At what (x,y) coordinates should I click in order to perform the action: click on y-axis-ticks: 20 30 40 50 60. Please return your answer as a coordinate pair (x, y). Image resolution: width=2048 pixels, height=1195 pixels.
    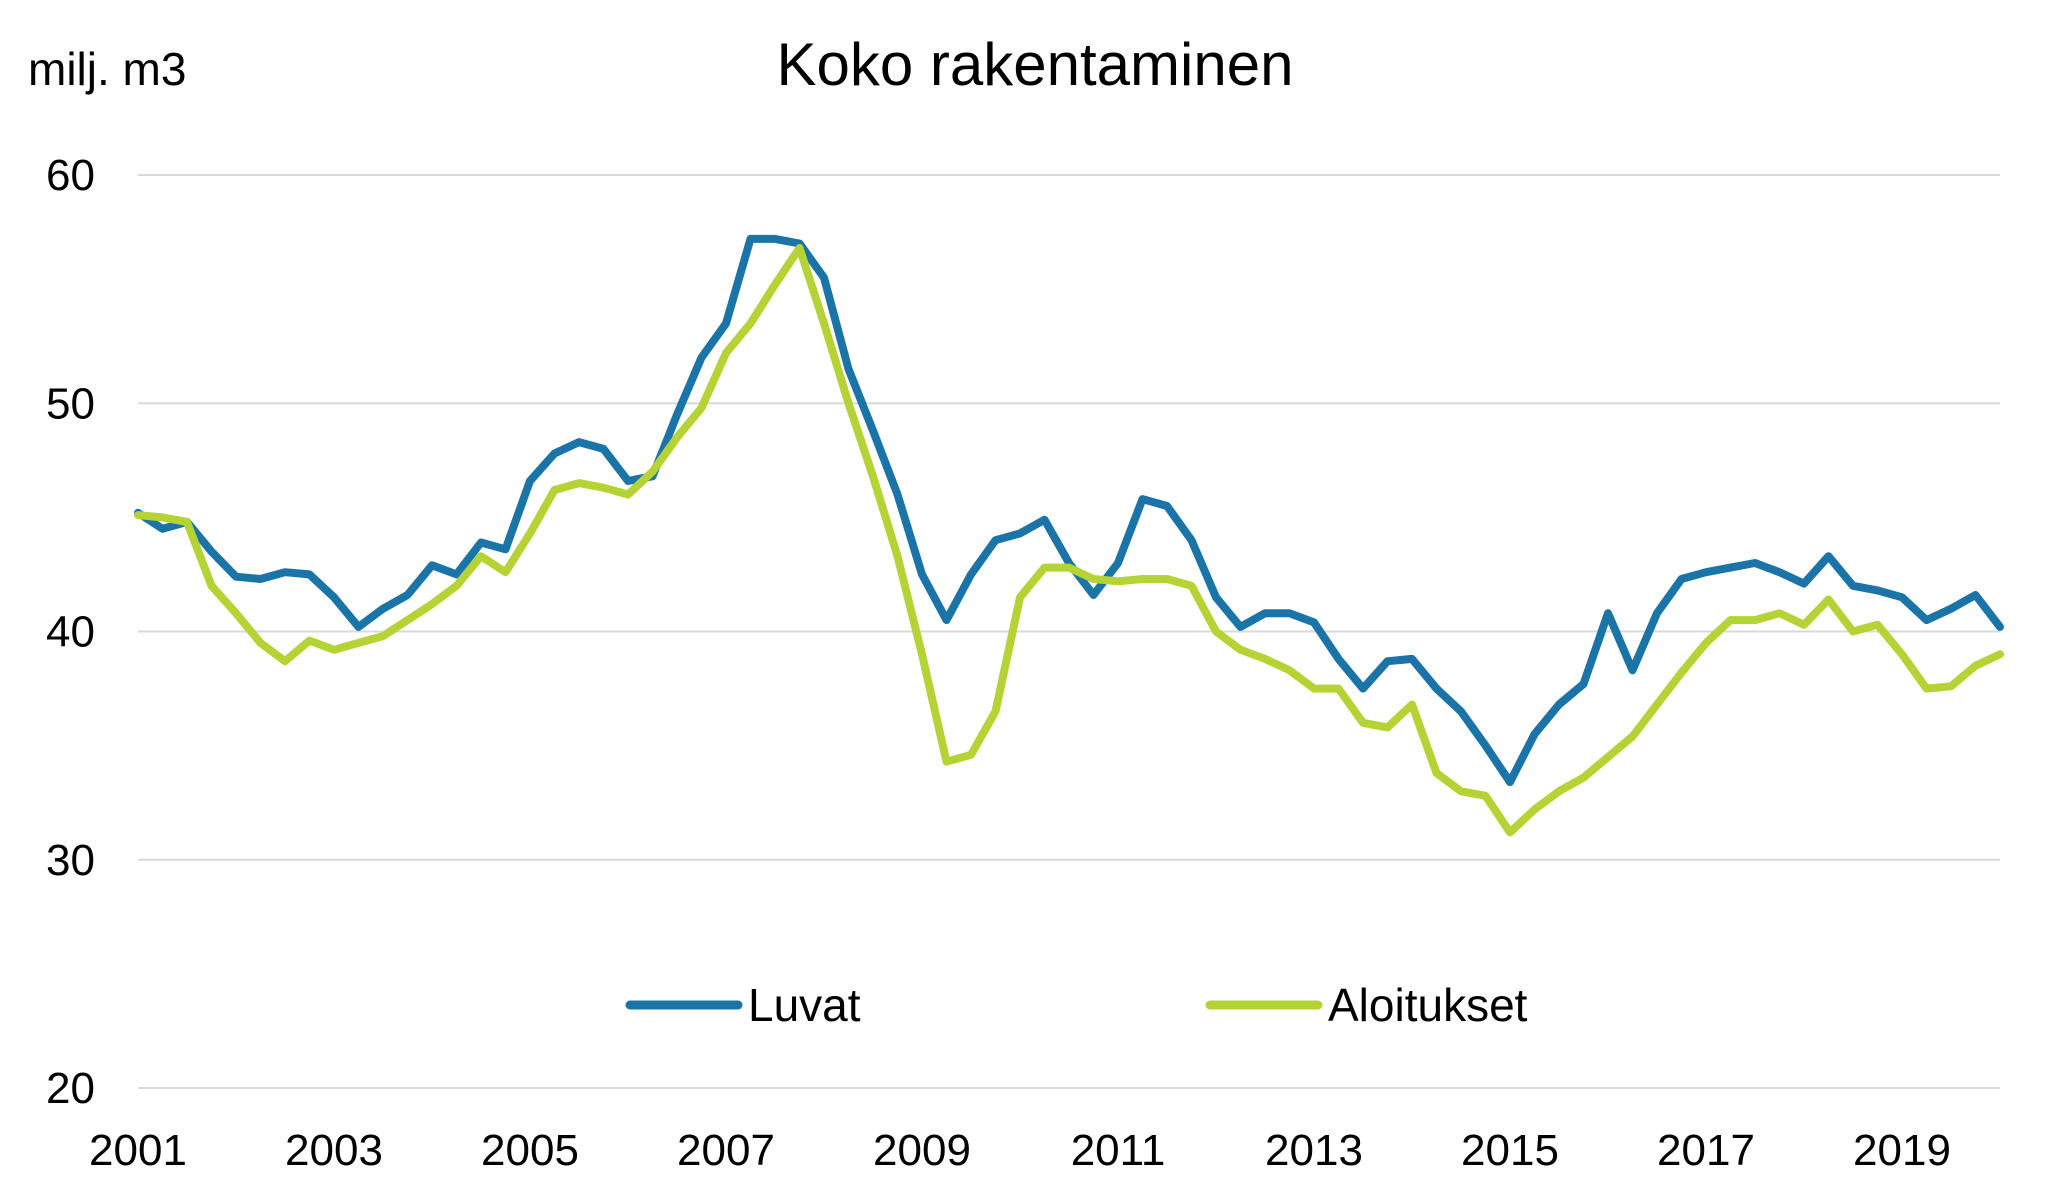
    Looking at the image, I should click on (70, 632).